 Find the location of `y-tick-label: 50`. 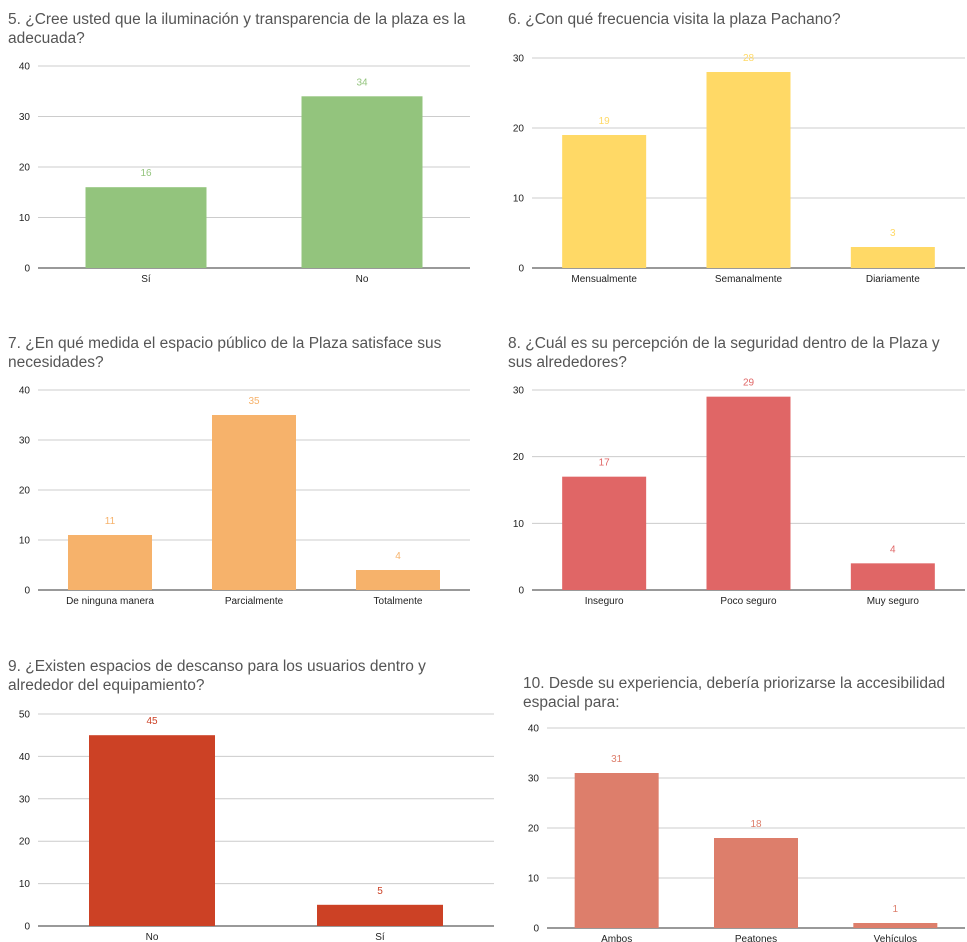

y-tick-label: 50 is located at coordinates (25, 715).